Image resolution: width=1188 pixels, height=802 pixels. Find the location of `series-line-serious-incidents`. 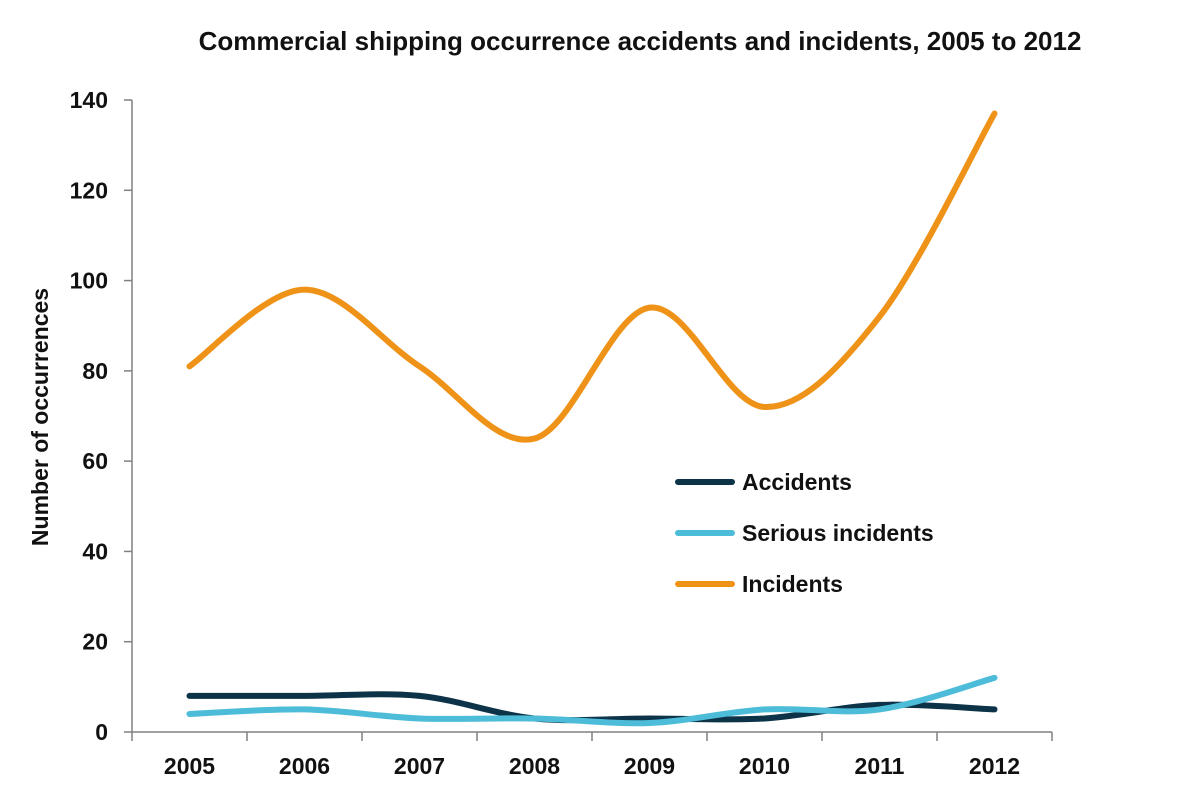

series-line-serious-incidents is located at coordinates (592, 700).